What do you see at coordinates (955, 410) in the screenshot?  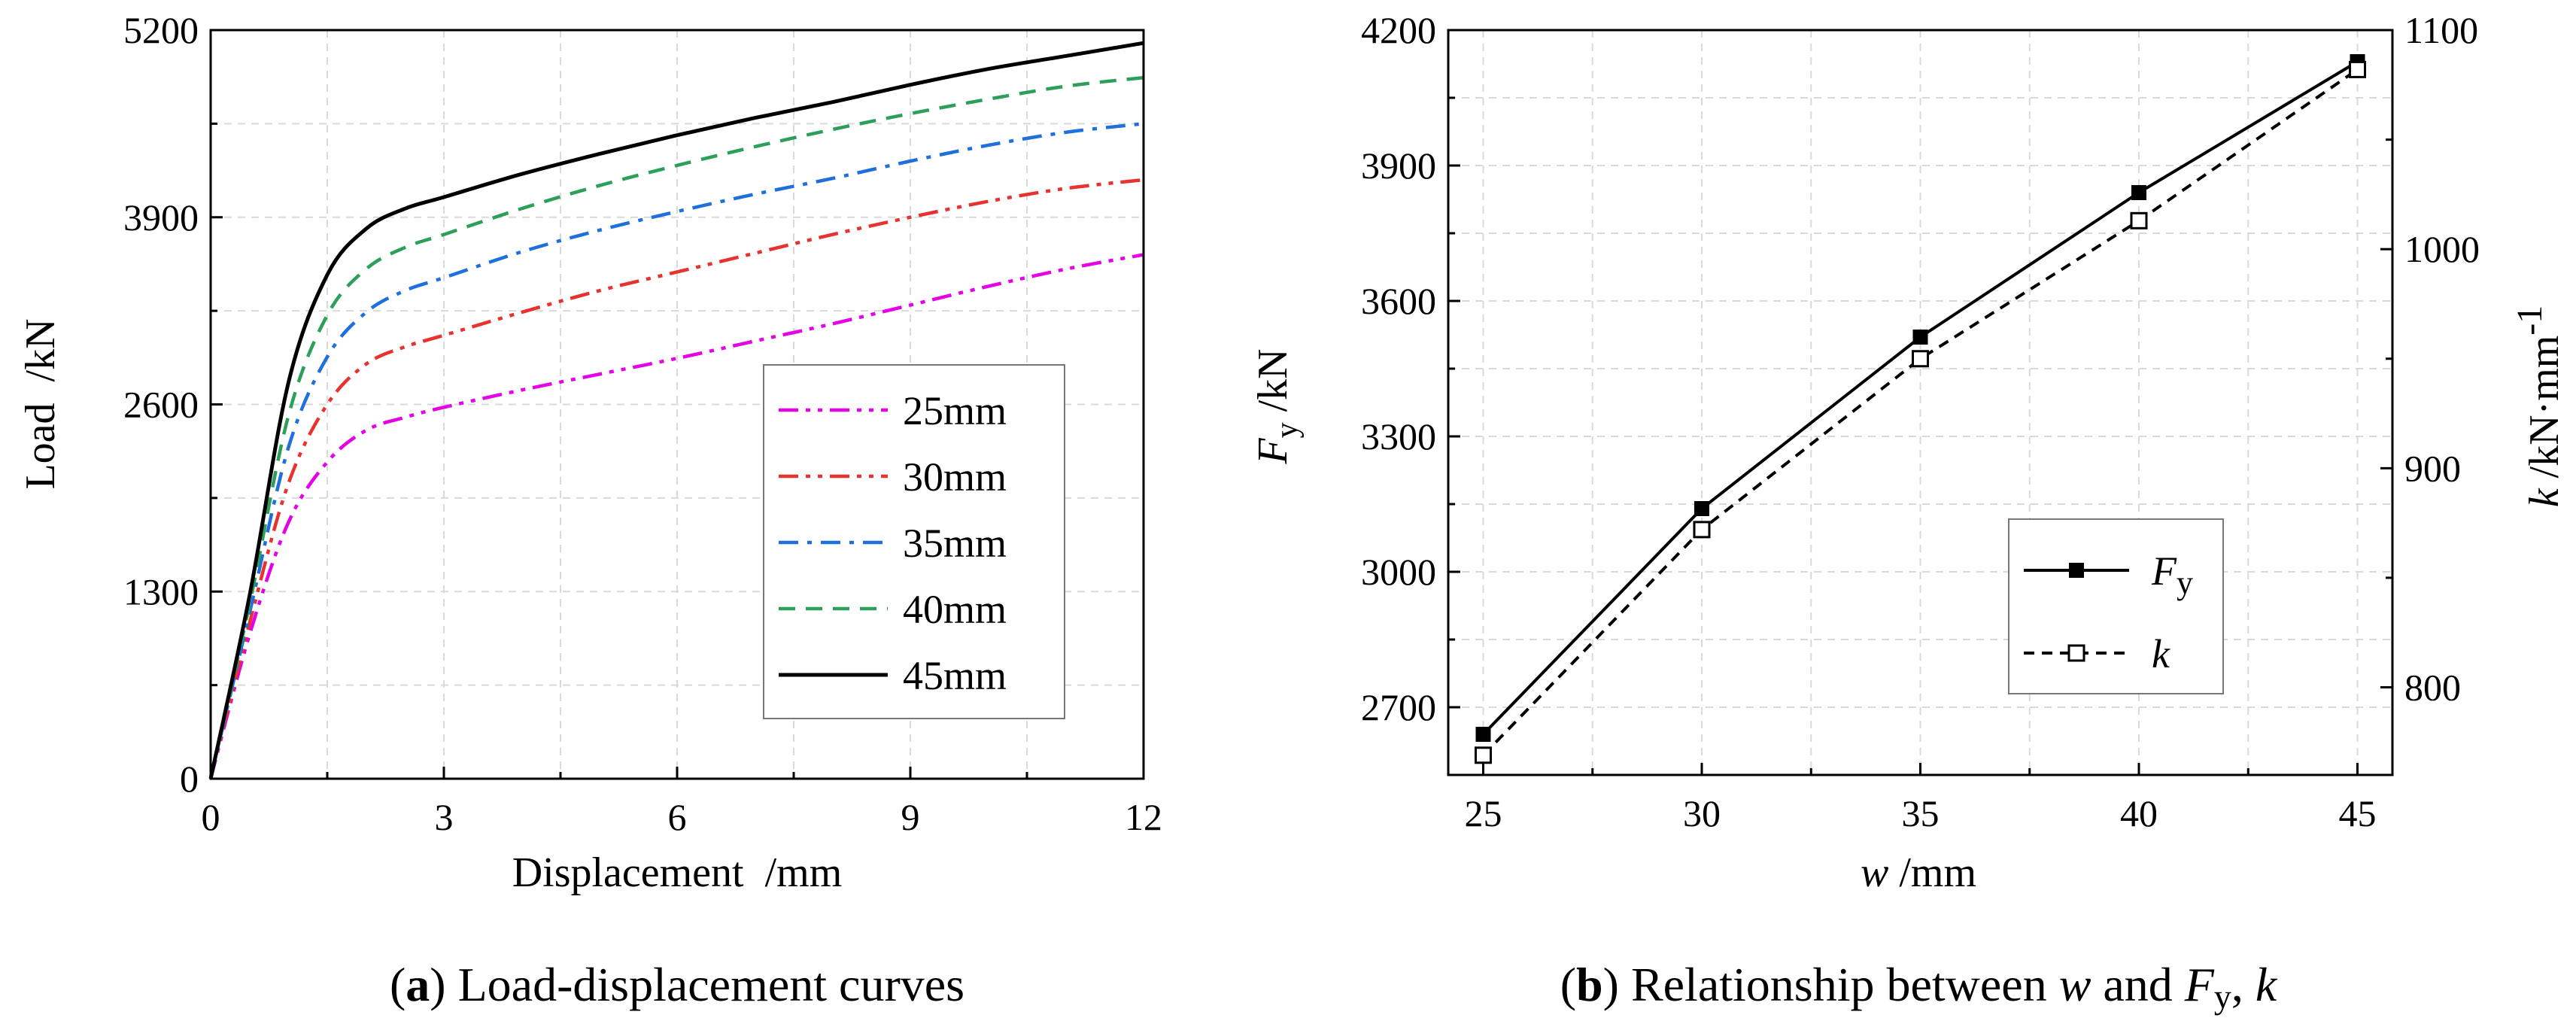 I see `legend-label-25mm: 25mm` at bounding box center [955, 410].